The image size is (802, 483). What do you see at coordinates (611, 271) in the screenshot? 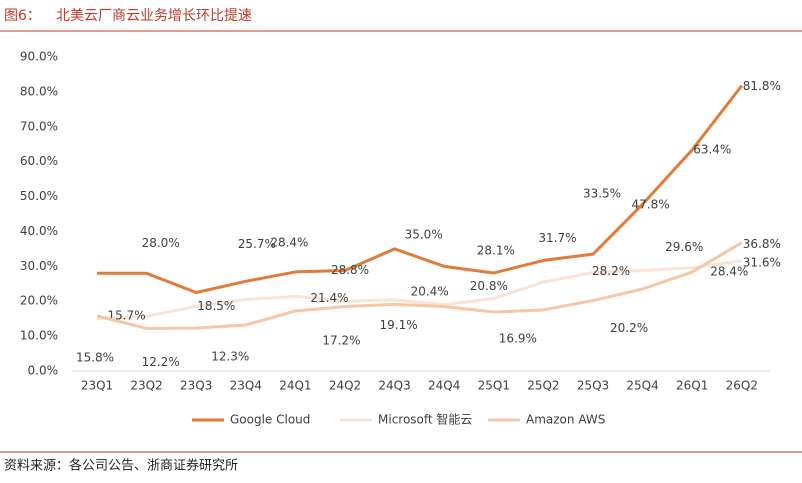
I see `data-label: 28.2%` at bounding box center [611, 271].